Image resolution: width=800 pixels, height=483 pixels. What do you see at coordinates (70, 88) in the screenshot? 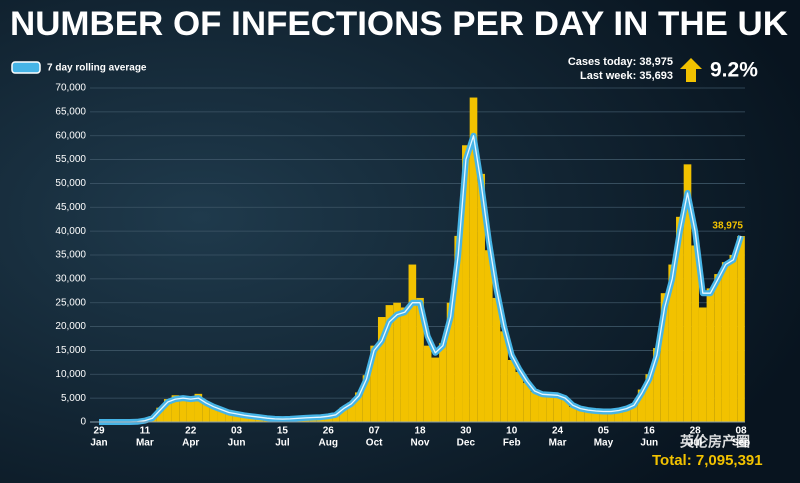
I see `y-tick-label: 70,000` at bounding box center [70, 88].